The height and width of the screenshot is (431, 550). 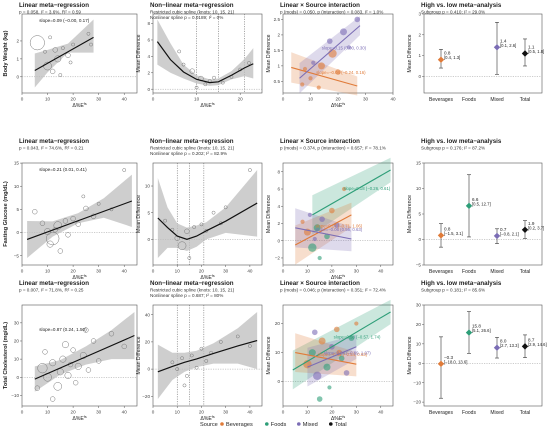 What do you see at coordinates (188, 153) in the screenshot?
I see `panel-subtitle-2: Nonlinear spline p = 0.202; I² = 82.9%` at bounding box center [188, 153].